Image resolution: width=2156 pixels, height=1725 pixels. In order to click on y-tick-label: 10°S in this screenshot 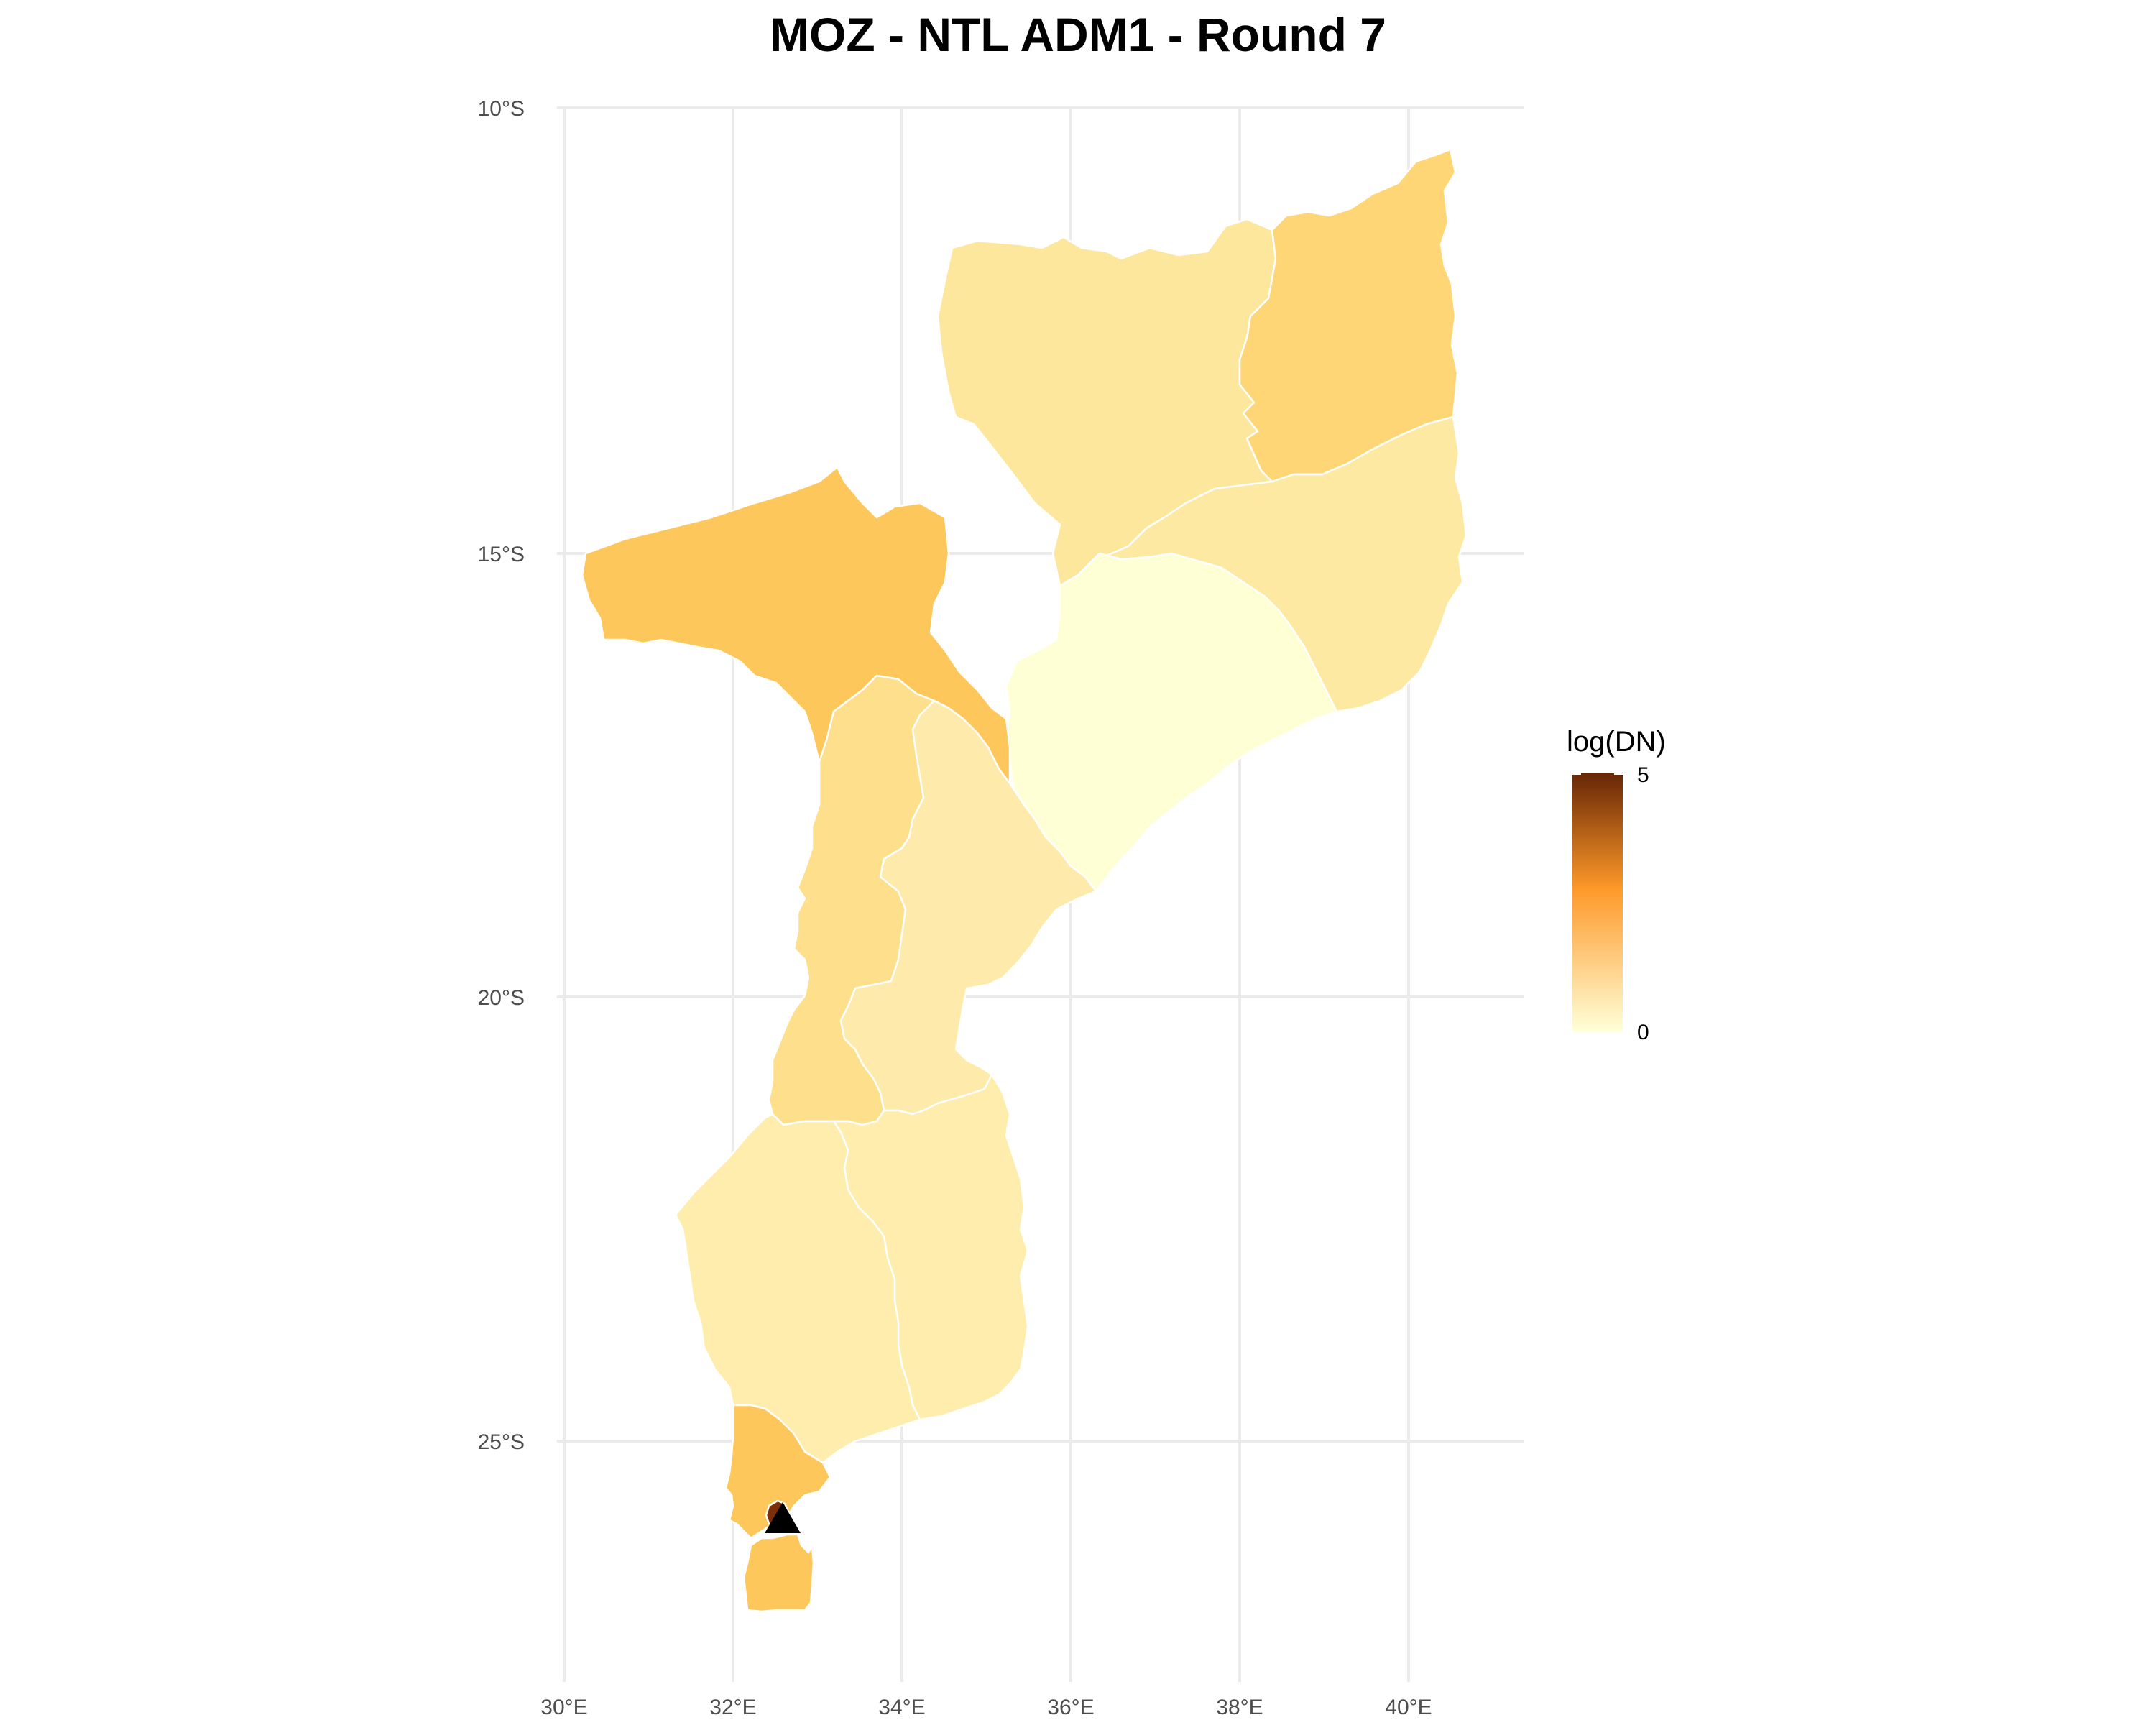, I will do `click(502, 109)`.